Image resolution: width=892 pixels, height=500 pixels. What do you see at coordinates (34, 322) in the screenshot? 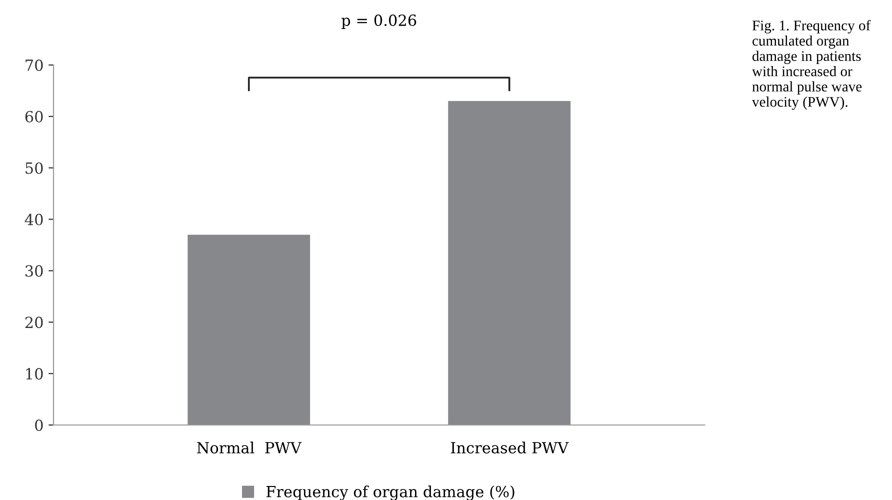
I see `y-tick-label: 20` at bounding box center [34, 322].